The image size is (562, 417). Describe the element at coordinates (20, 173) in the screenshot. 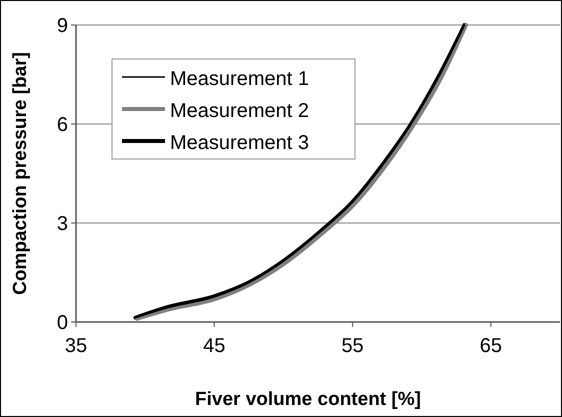

I see `y-axis-title: Compaction pressure [bar]` at that location.